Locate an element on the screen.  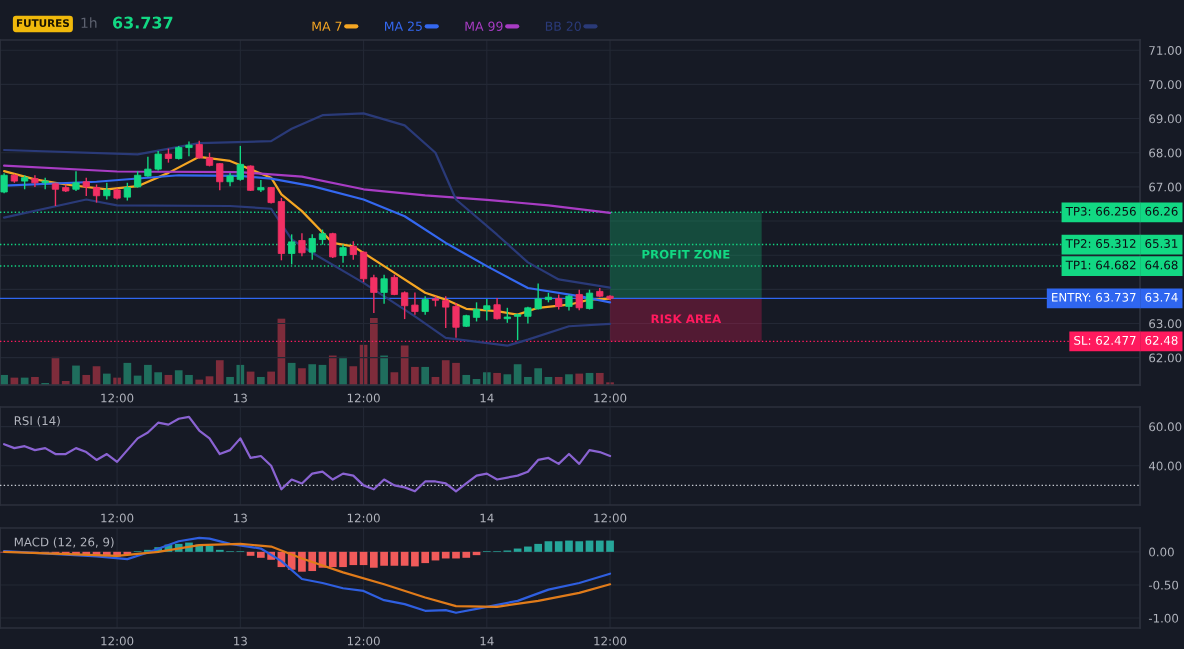
band-label: PROFIT ZONE is located at coordinates (686, 254).